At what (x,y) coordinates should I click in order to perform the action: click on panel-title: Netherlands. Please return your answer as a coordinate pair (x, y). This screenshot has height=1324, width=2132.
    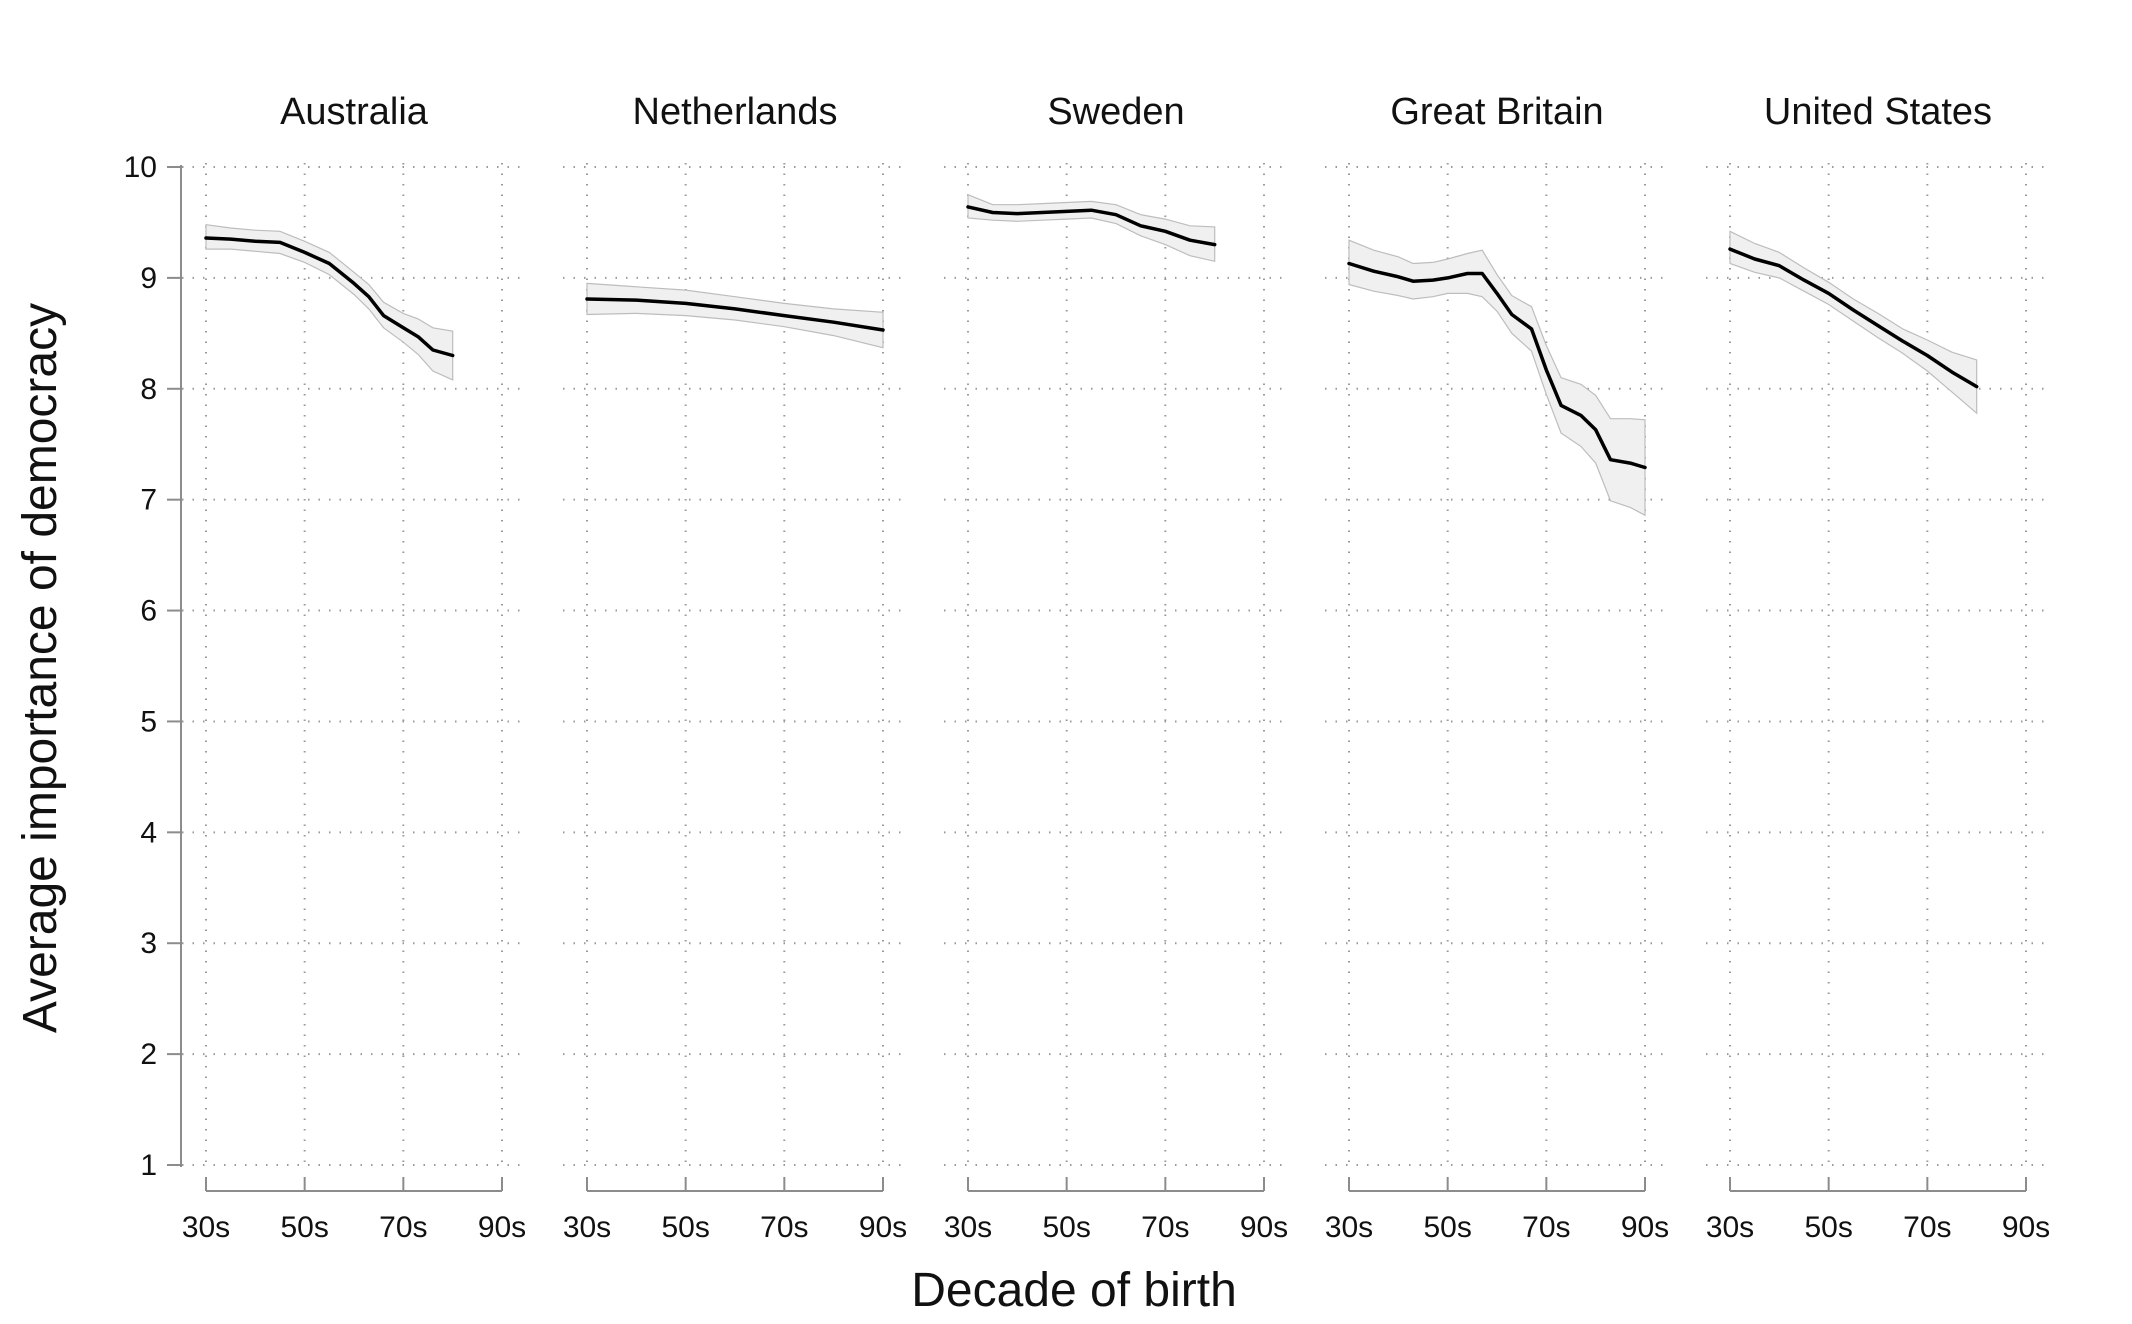
    Looking at the image, I should click on (735, 112).